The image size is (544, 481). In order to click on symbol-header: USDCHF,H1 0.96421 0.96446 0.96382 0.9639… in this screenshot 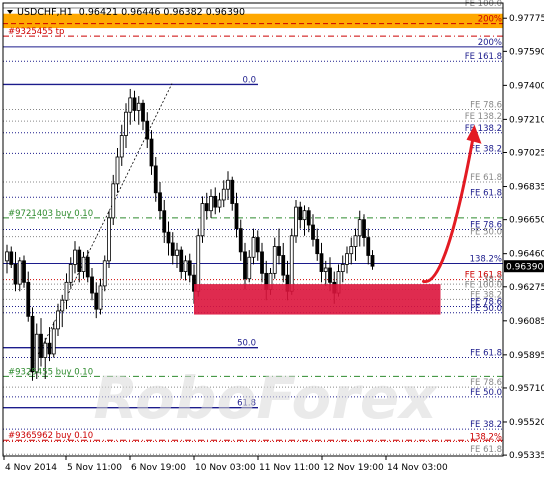, I will do `click(126, 12)`.